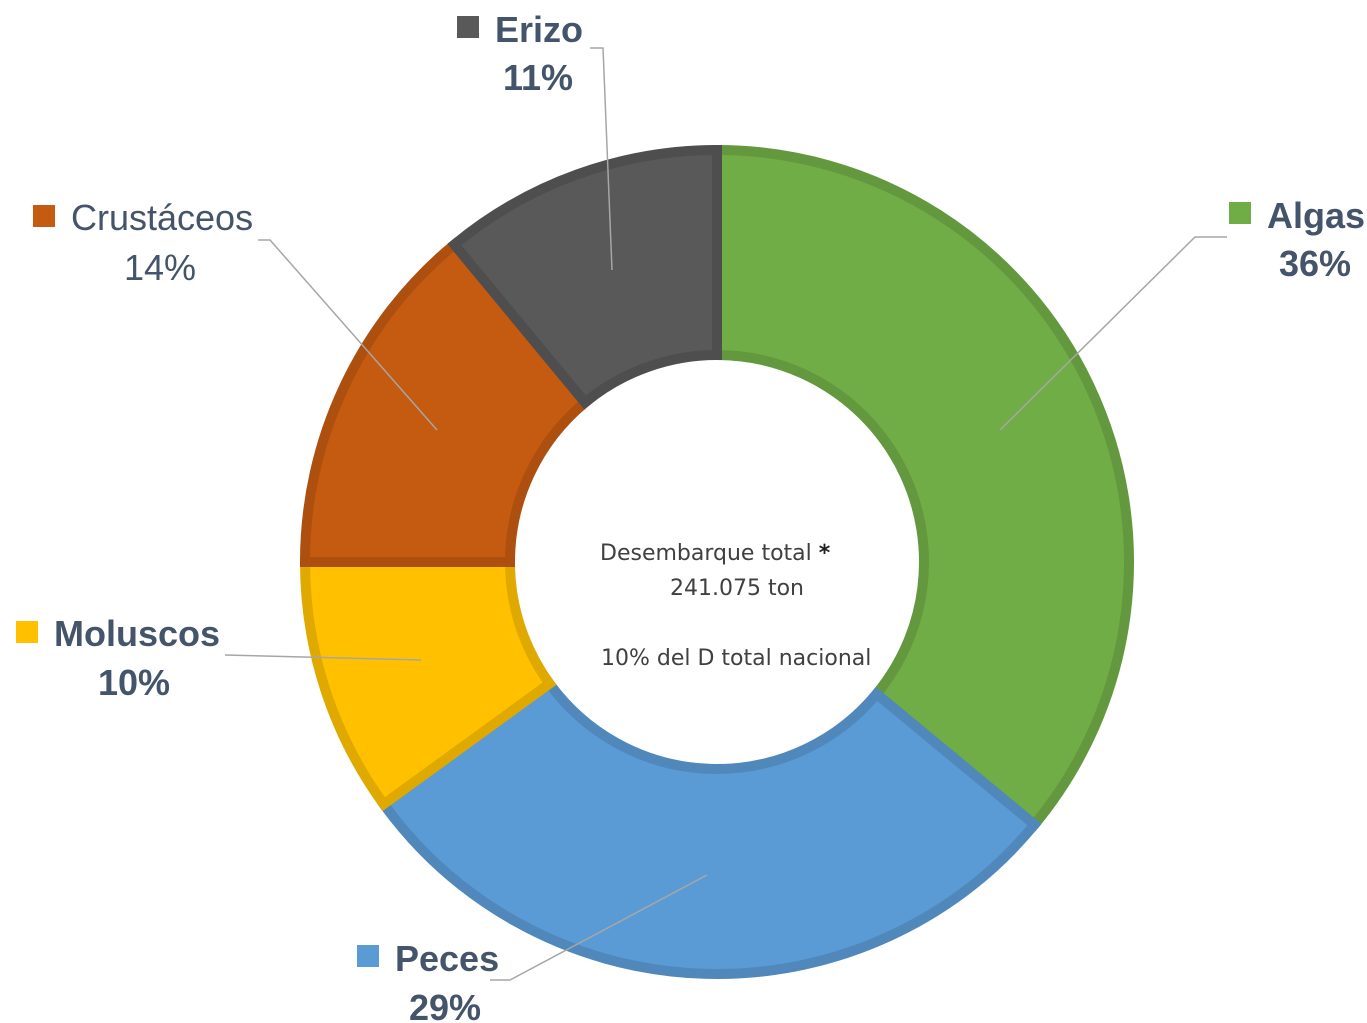 The height and width of the screenshot is (1023, 1367). What do you see at coordinates (160, 267) in the screenshot?
I see `slice-value-label: 14%` at bounding box center [160, 267].